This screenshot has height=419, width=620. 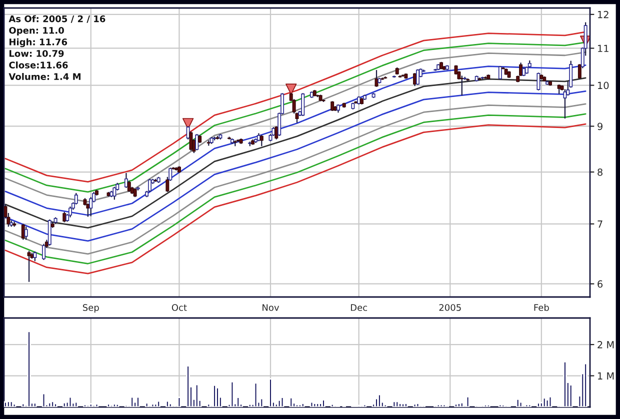 I want to click on y-tick-label: 12, so click(x=603, y=14).